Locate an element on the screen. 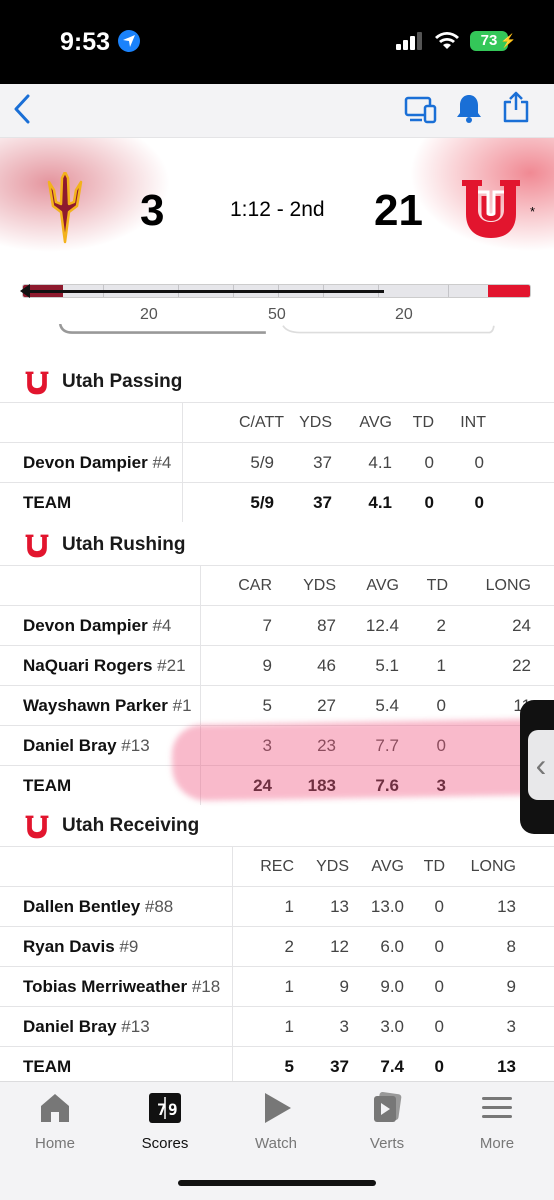 This screenshot has height=1200, width=554. table-header-row: CAR YDS AVG TD LONG is located at coordinates (277, 585).